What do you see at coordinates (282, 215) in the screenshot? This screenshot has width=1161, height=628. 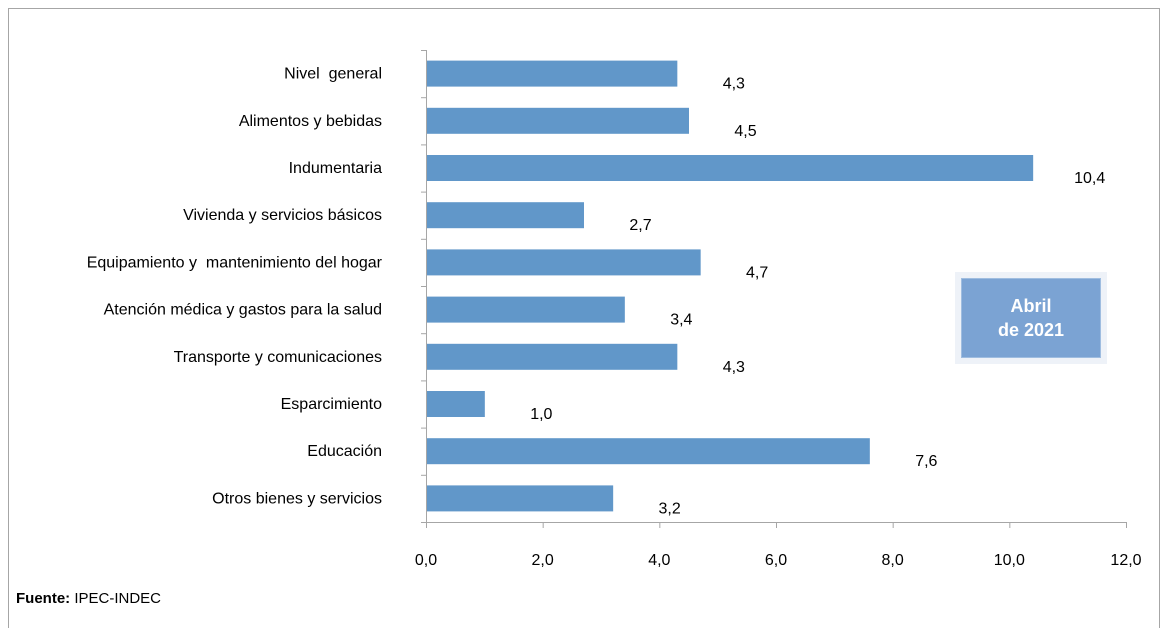 I see `category-label: Vivienda y servicios básicos` at bounding box center [282, 215].